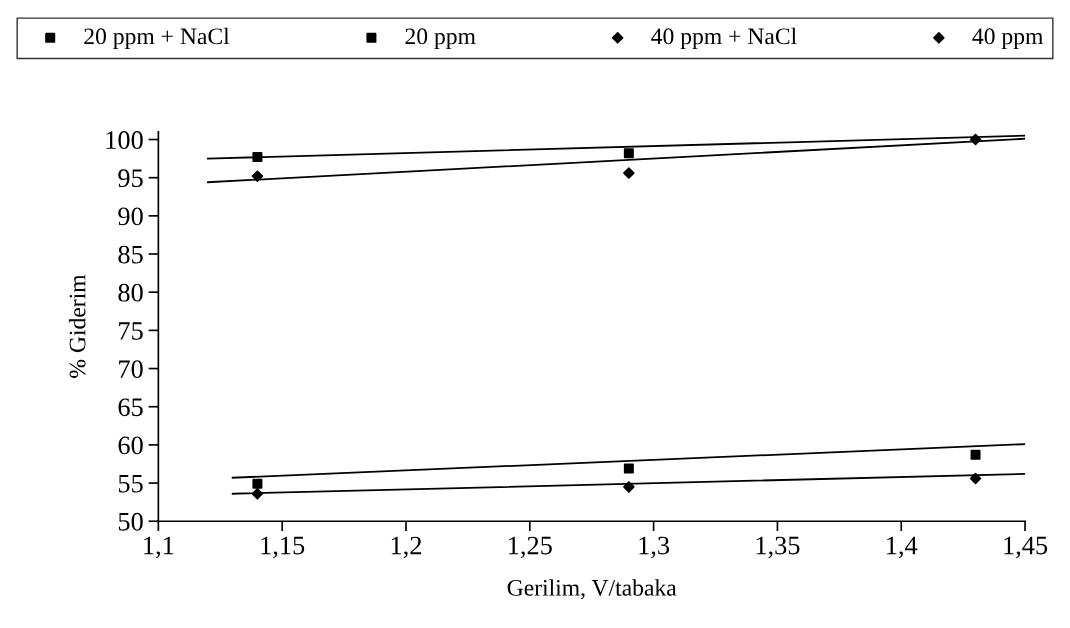  I want to click on y-tick-label: 70, so click(131, 369).